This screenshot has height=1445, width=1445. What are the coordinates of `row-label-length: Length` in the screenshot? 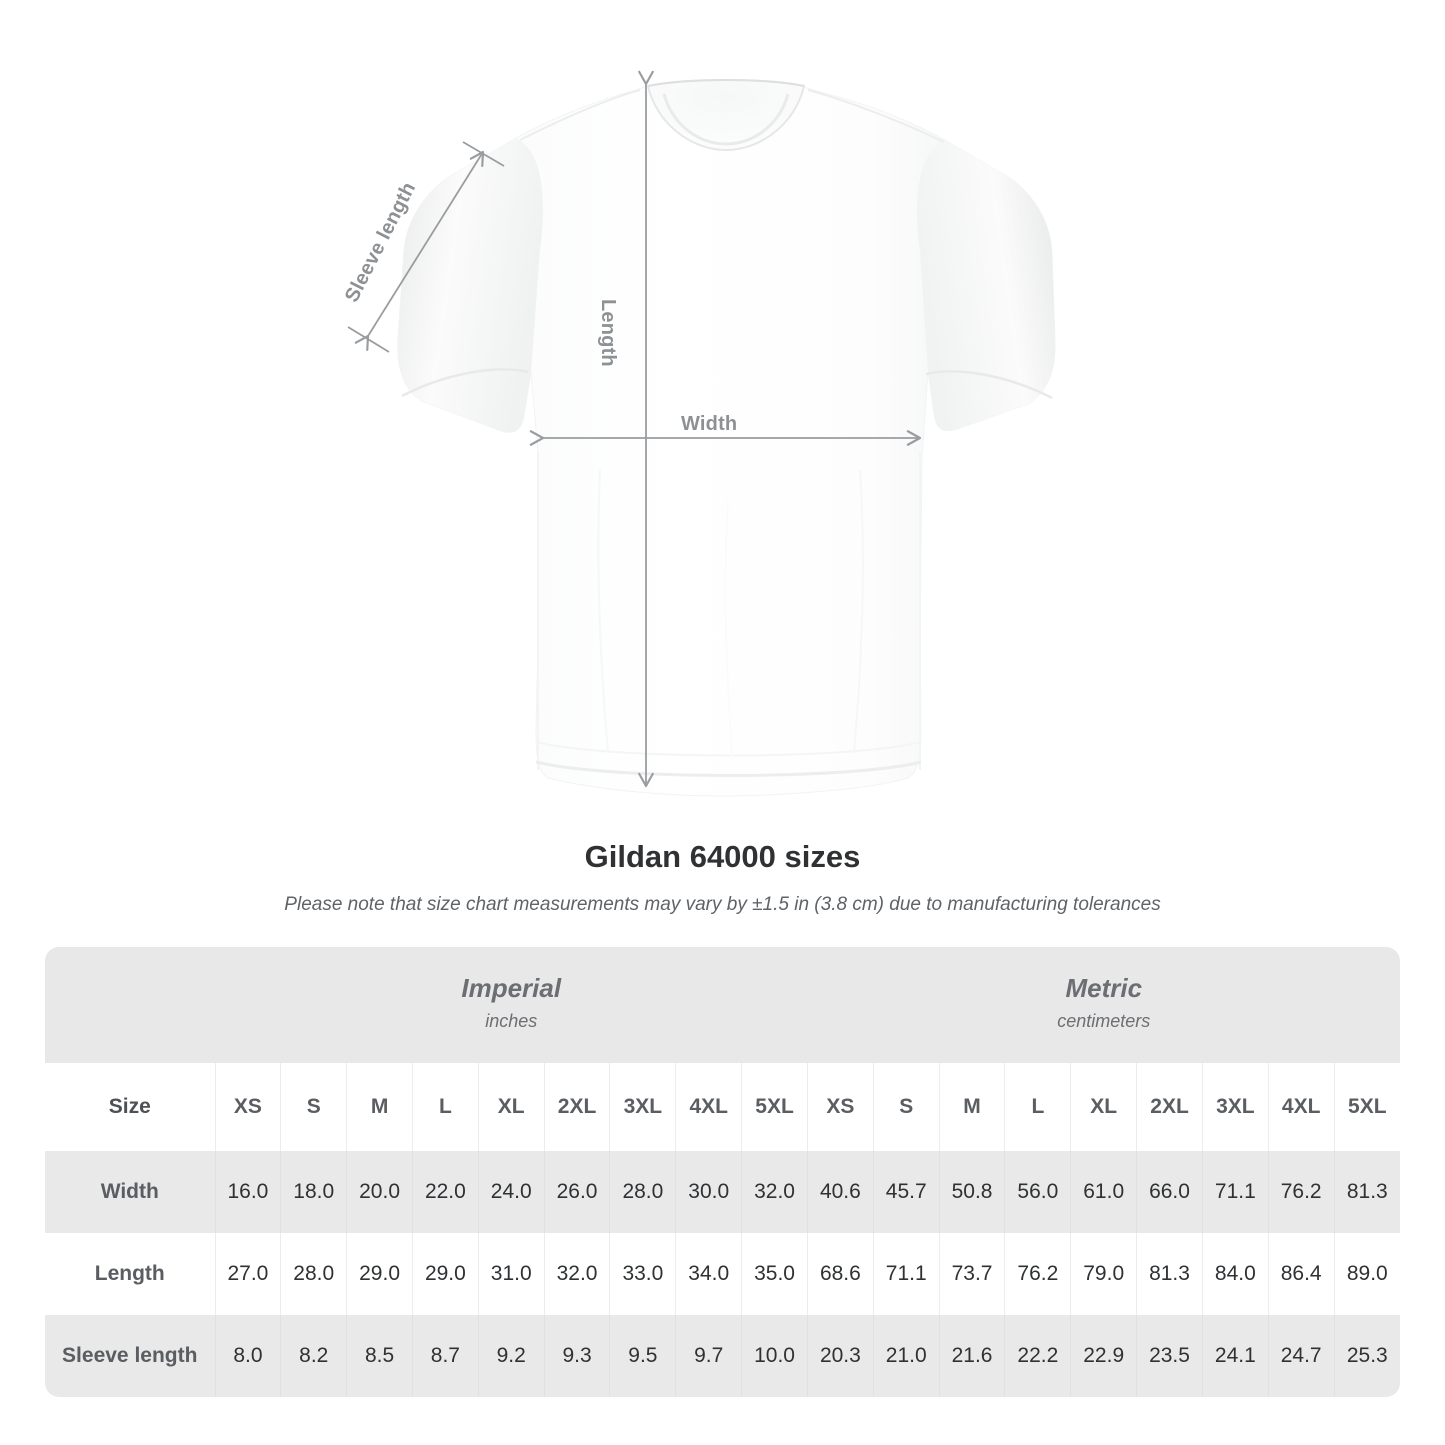 It's located at (130, 1274).